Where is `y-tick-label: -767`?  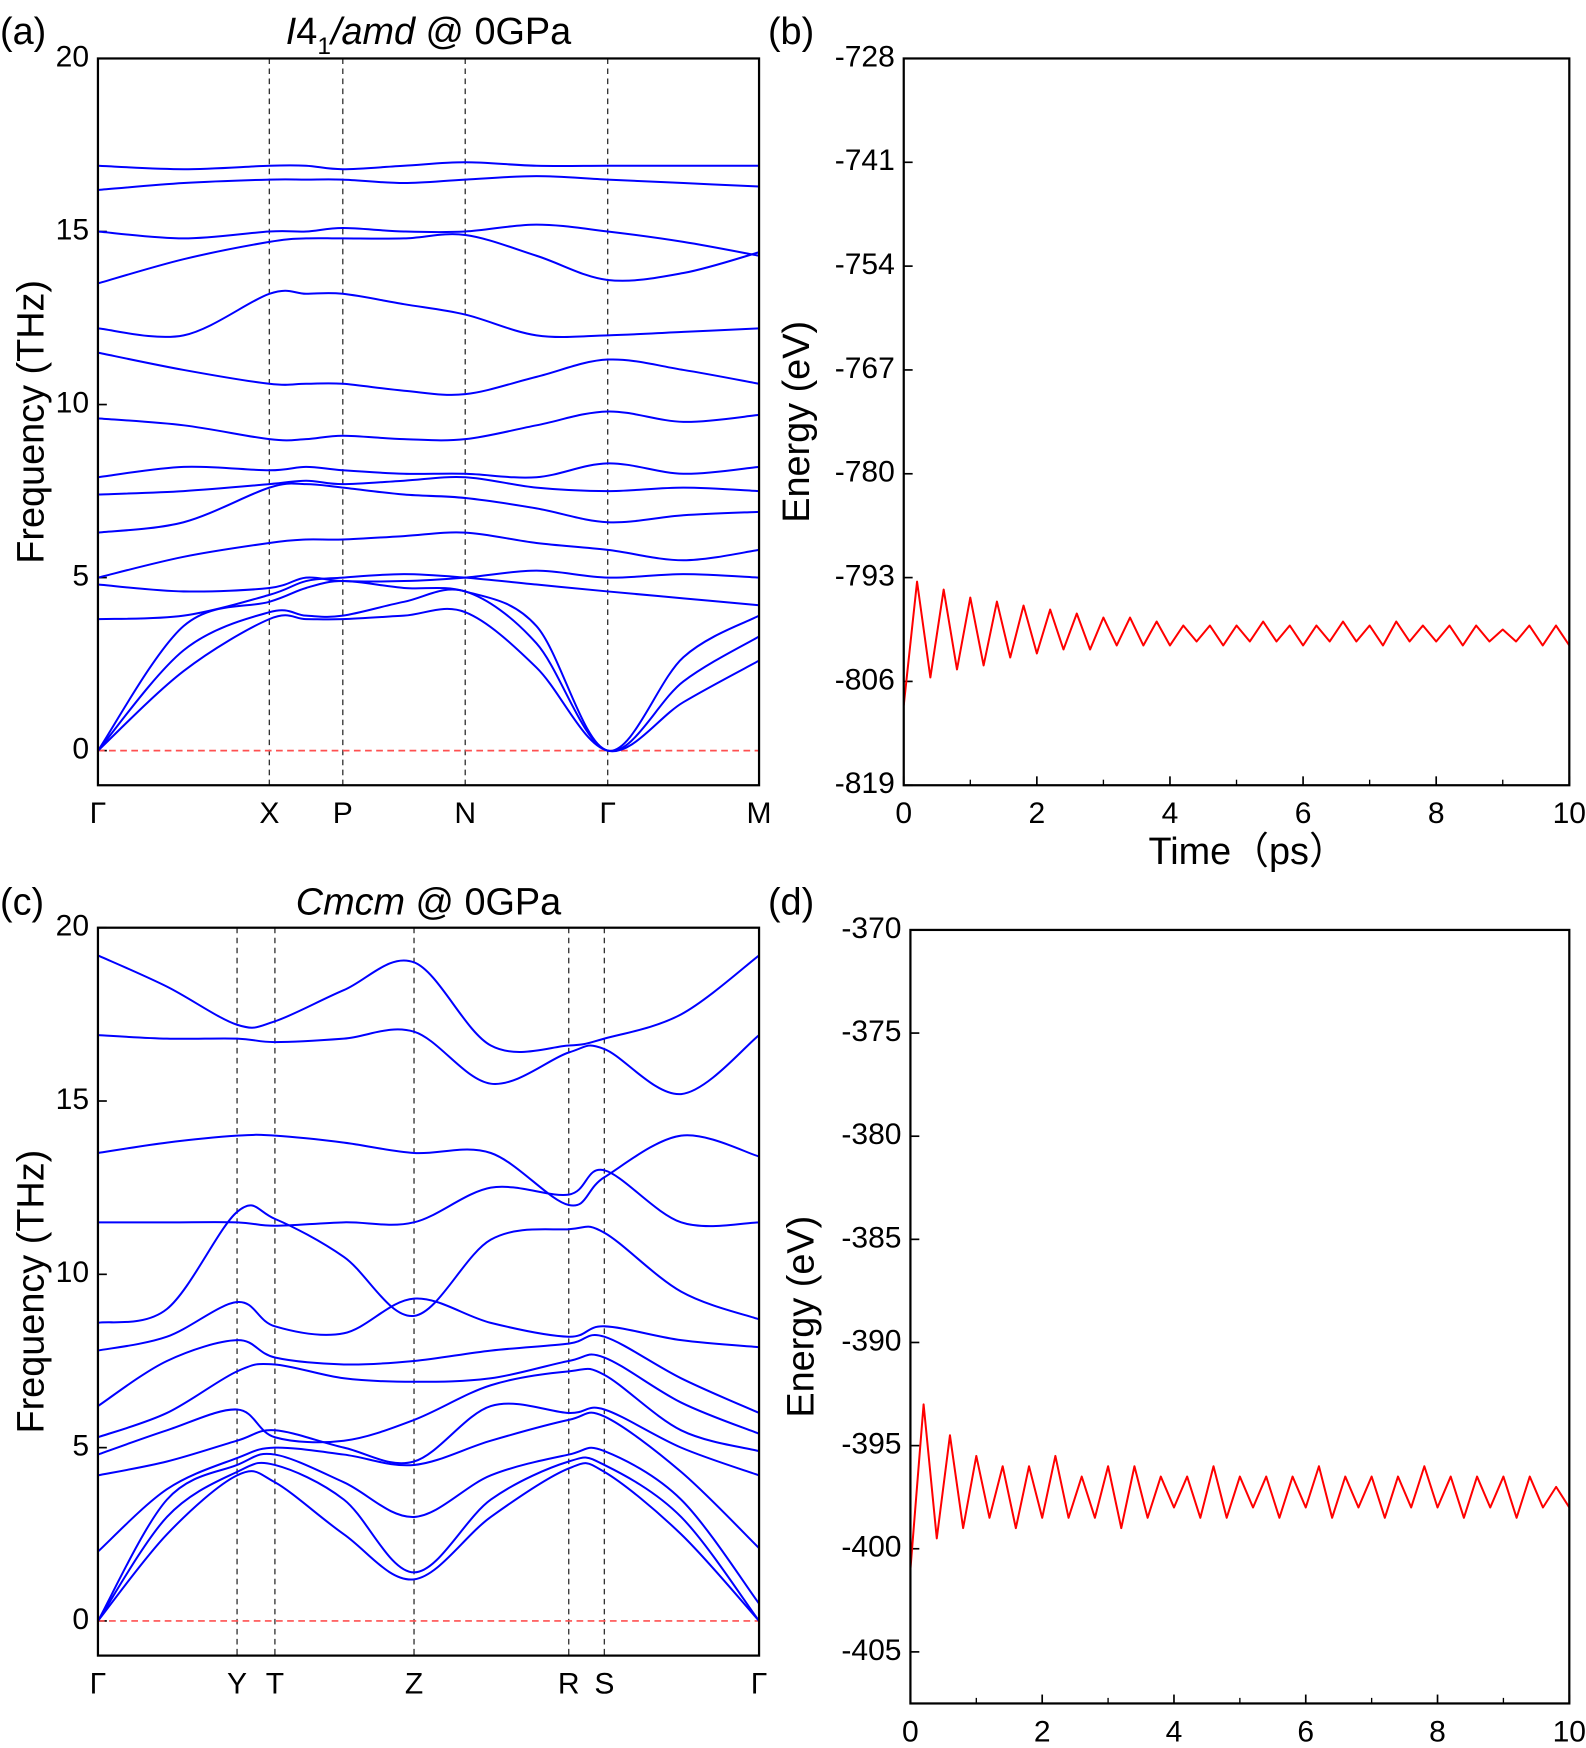
y-tick-label: -767 is located at coordinates (865, 368).